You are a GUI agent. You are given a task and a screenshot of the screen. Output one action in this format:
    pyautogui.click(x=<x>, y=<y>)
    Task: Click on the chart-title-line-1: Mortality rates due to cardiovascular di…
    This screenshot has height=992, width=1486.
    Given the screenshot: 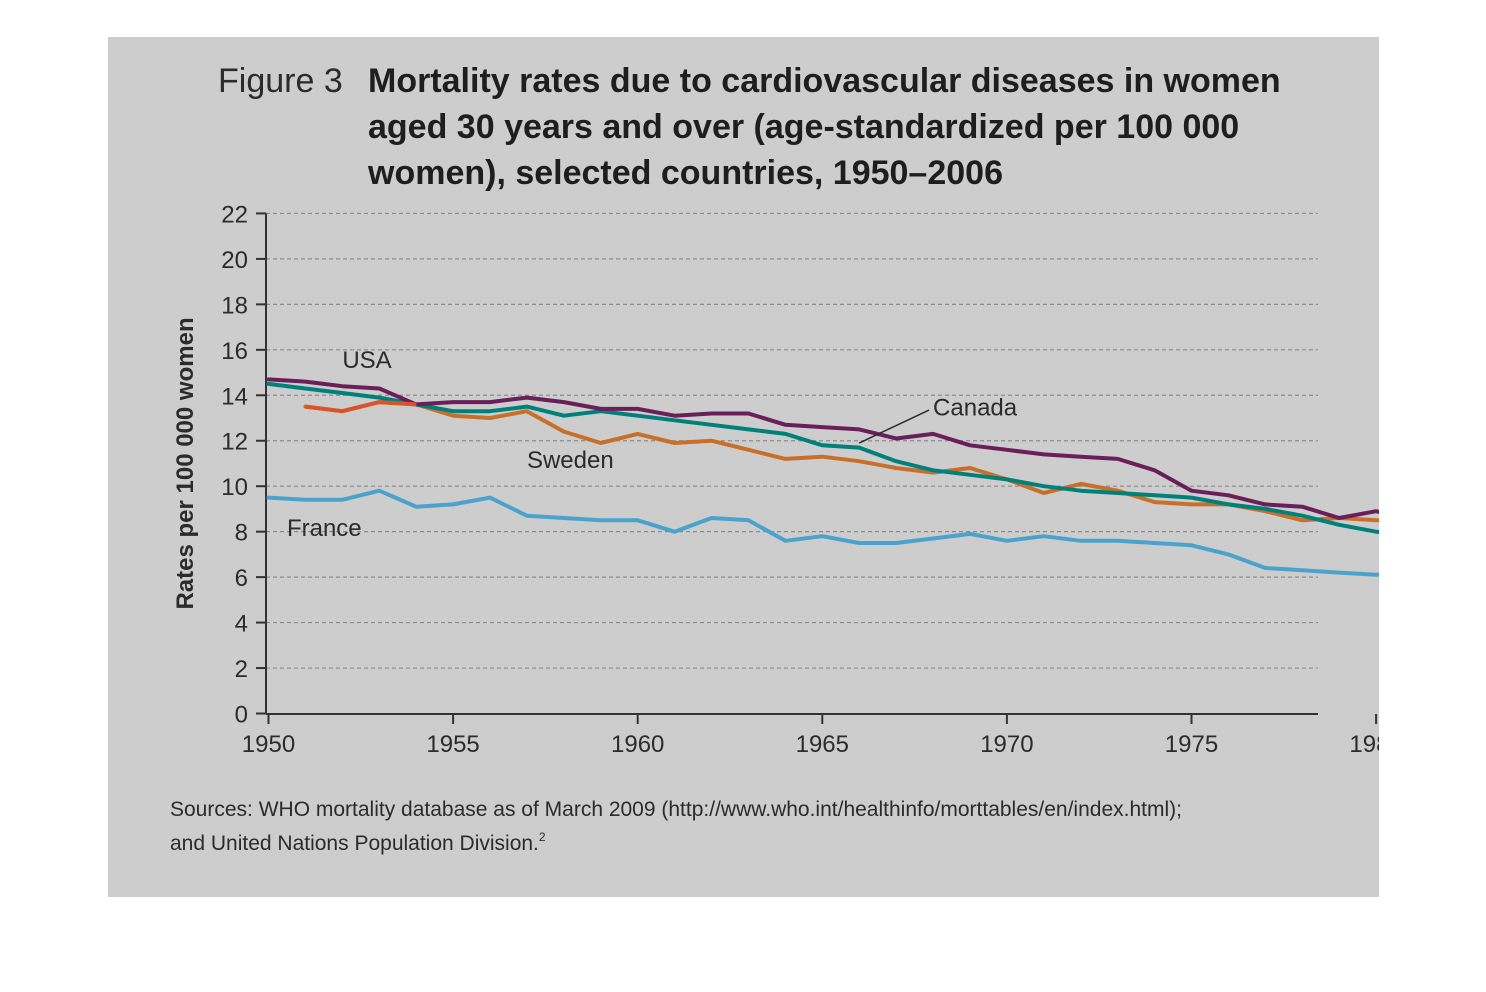 What is the action you would take?
    pyautogui.click(x=824, y=81)
    